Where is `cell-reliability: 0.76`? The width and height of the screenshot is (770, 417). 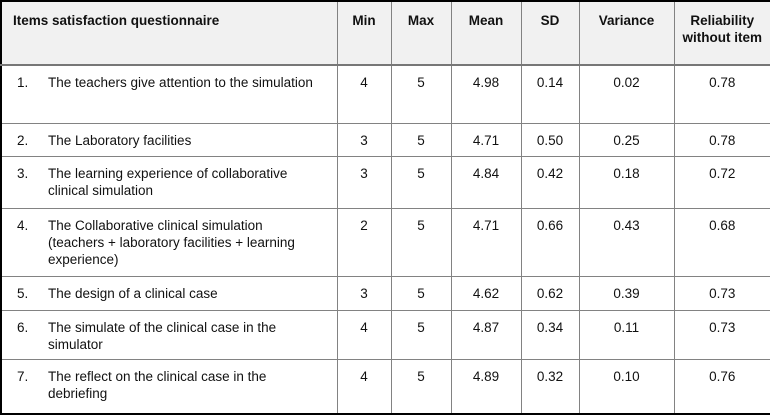 cell-reliability: 0.76 is located at coordinates (721, 386).